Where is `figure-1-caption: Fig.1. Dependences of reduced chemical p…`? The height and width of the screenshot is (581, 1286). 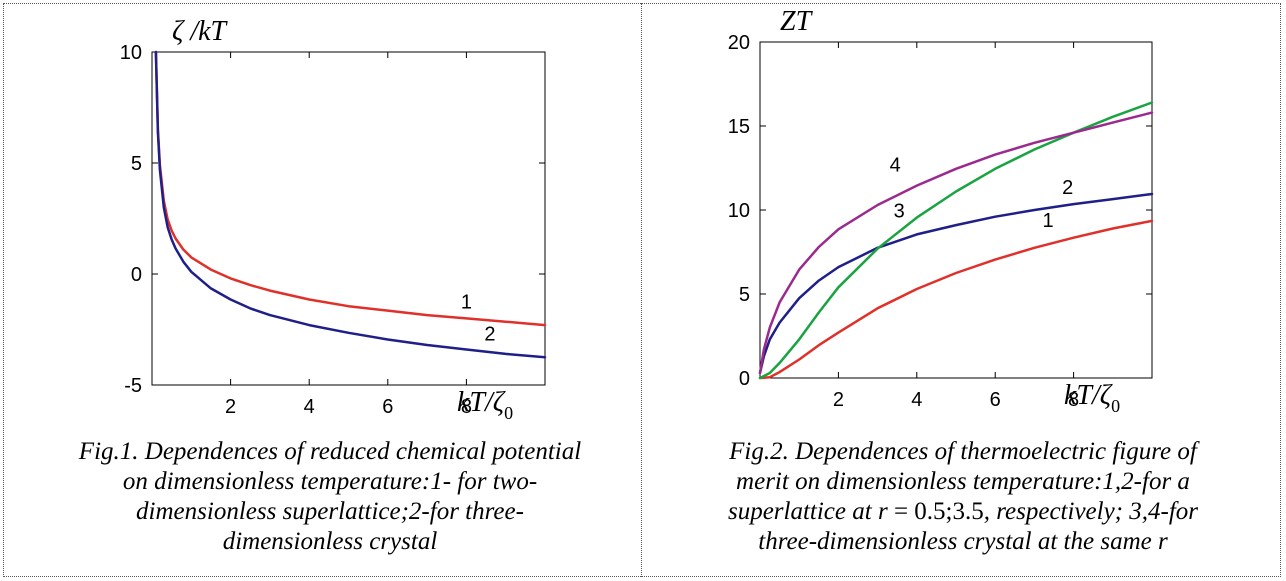 figure-1-caption: Fig.1. Dependences of reduced chemical p… is located at coordinates (330, 497).